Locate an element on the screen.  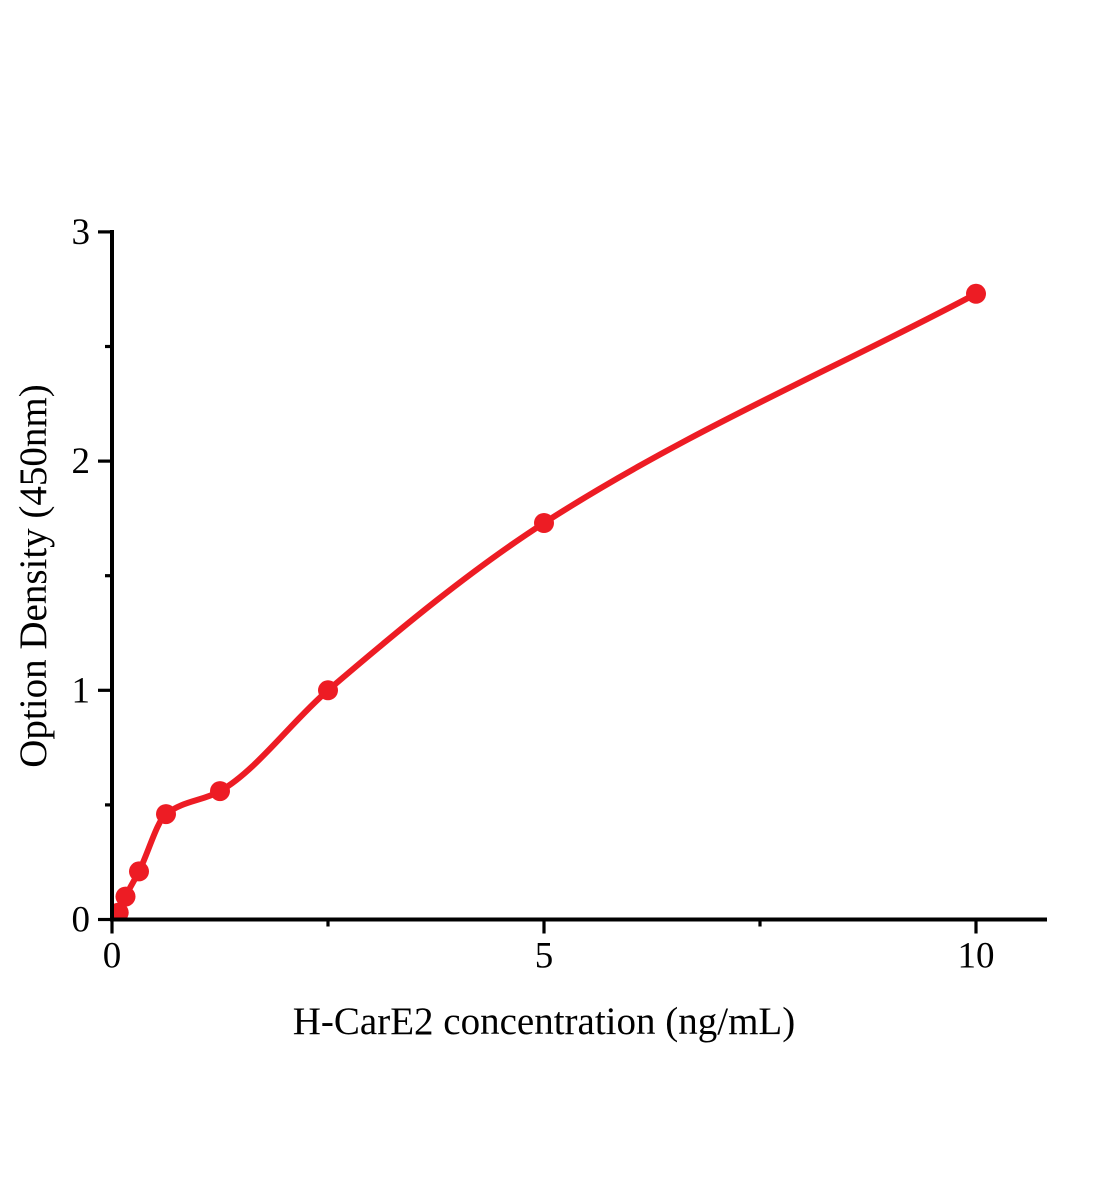
x-axis-tick-label: 10 is located at coordinates (976, 956).